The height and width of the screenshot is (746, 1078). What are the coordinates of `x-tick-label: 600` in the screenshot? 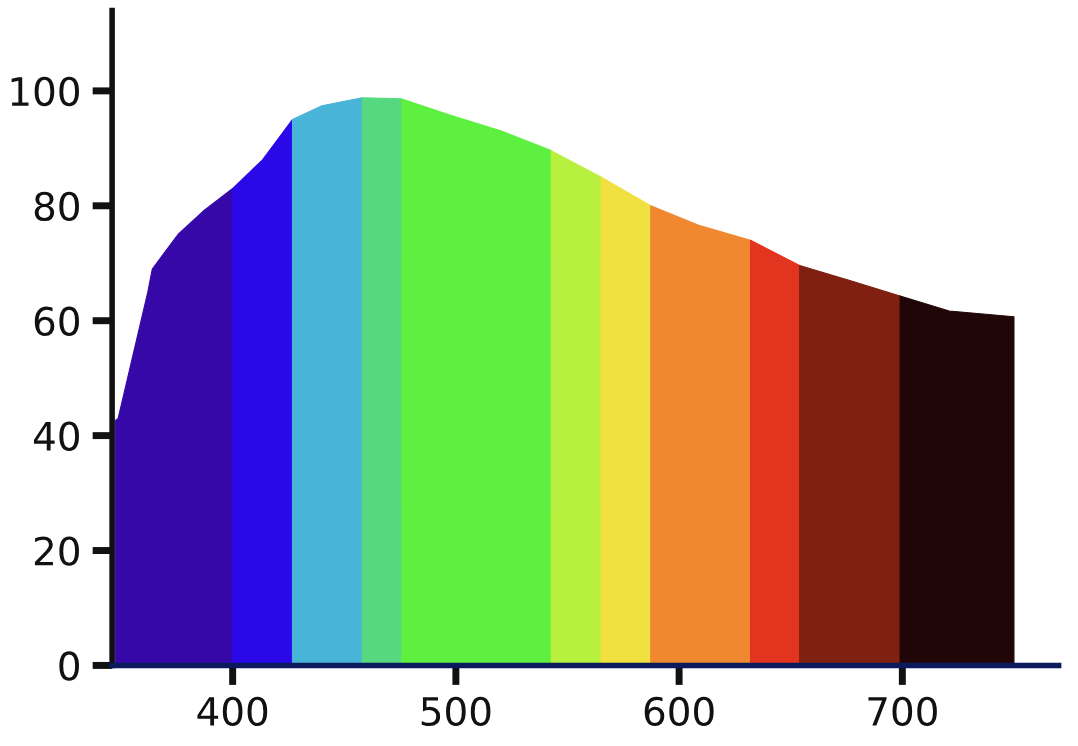 It's located at (679, 711).